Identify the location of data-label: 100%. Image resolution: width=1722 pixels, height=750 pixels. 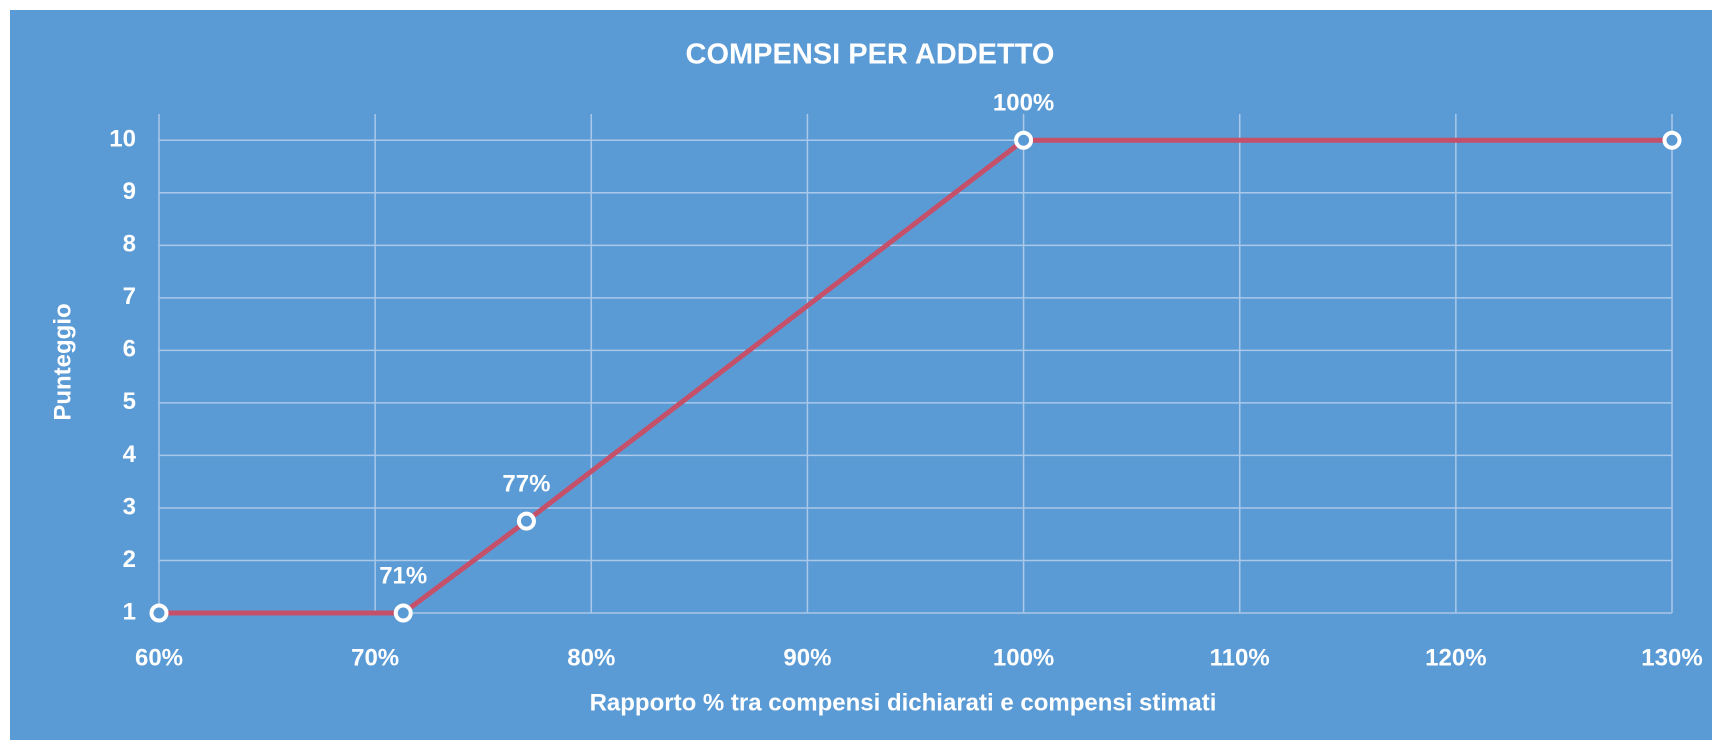
(1023, 103).